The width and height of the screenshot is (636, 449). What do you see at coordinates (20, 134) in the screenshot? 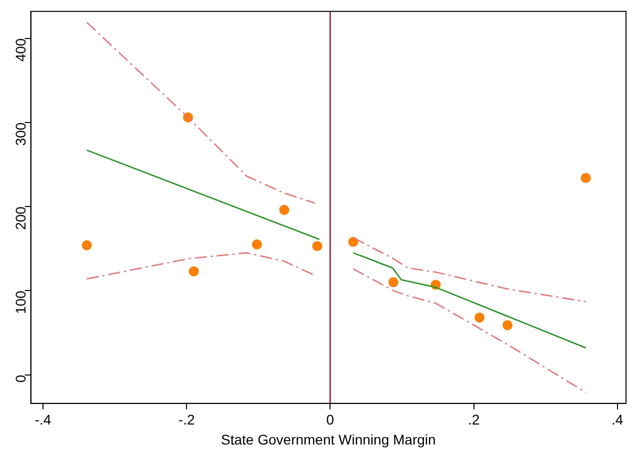
I see `y-tick-label: 300` at bounding box center [20, 134].